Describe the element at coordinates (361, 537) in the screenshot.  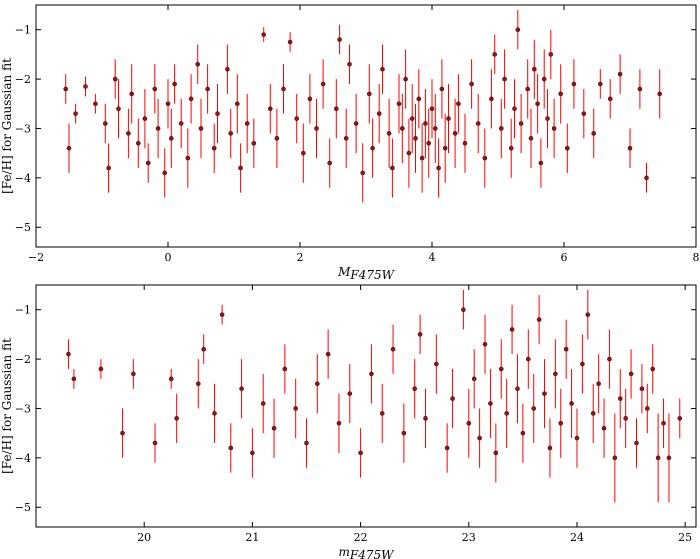
I see `bottom-panel-x-tick-label: 22` at that location.